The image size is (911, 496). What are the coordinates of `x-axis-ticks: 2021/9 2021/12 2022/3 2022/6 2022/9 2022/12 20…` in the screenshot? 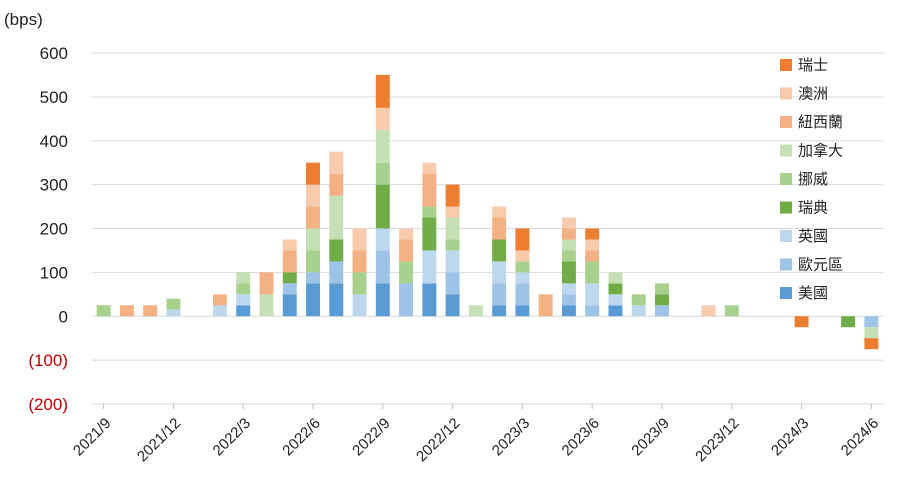 It's located at (476, 434).